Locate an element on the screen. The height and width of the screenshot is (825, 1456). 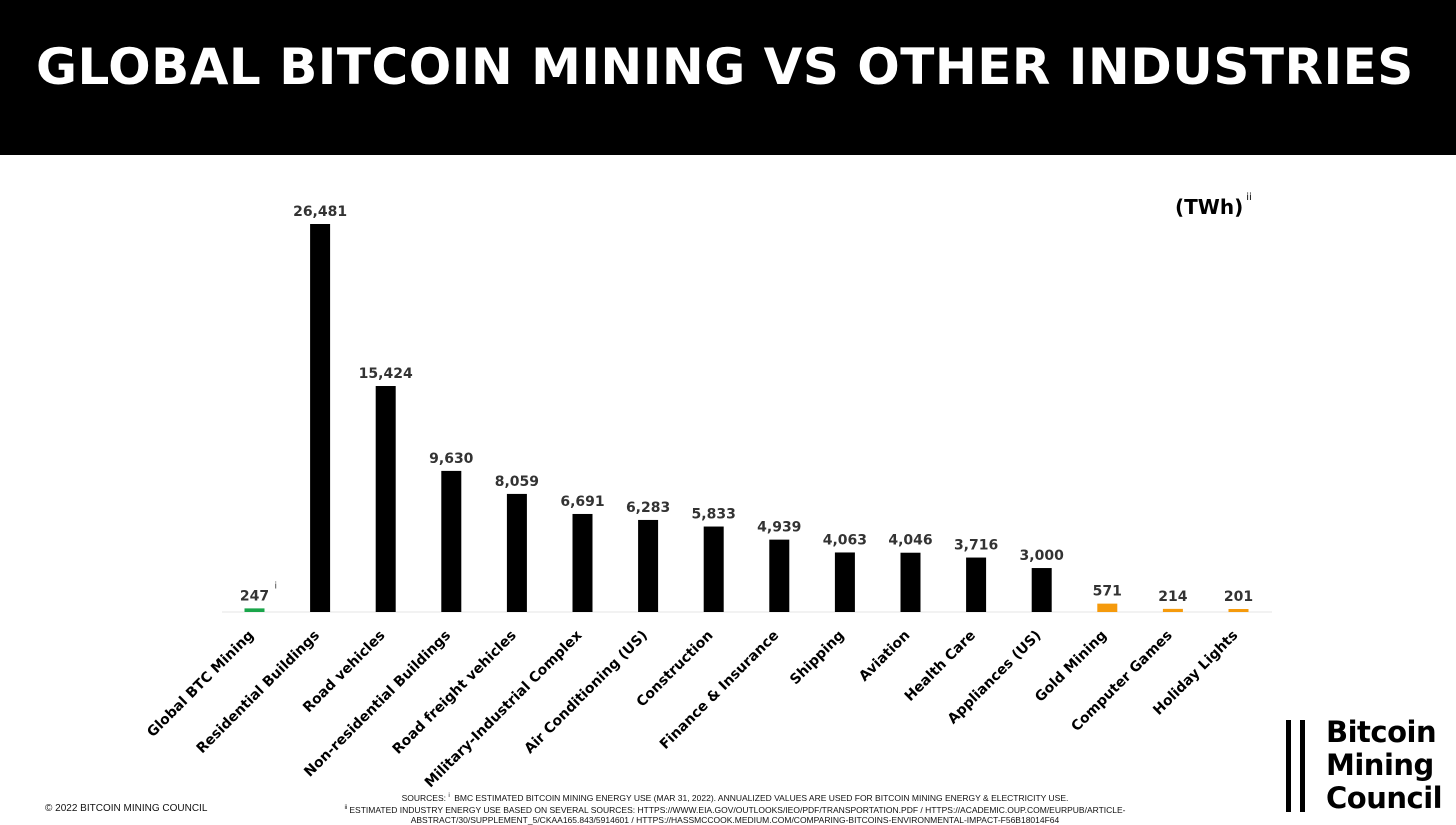
value-label-computer-games: 214 is located at coordinates (1172, 597).